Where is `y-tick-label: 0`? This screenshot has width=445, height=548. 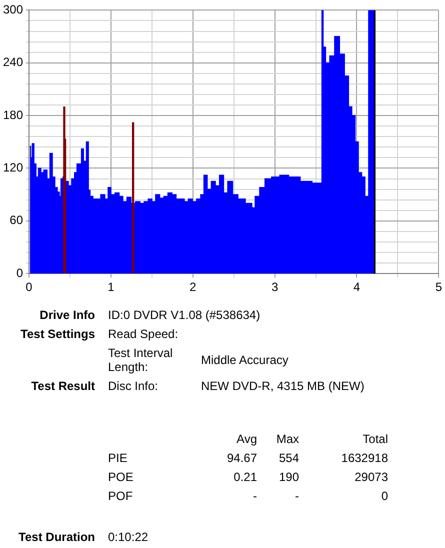 y-tick-label: 0 is located at coordinates (20, 273).